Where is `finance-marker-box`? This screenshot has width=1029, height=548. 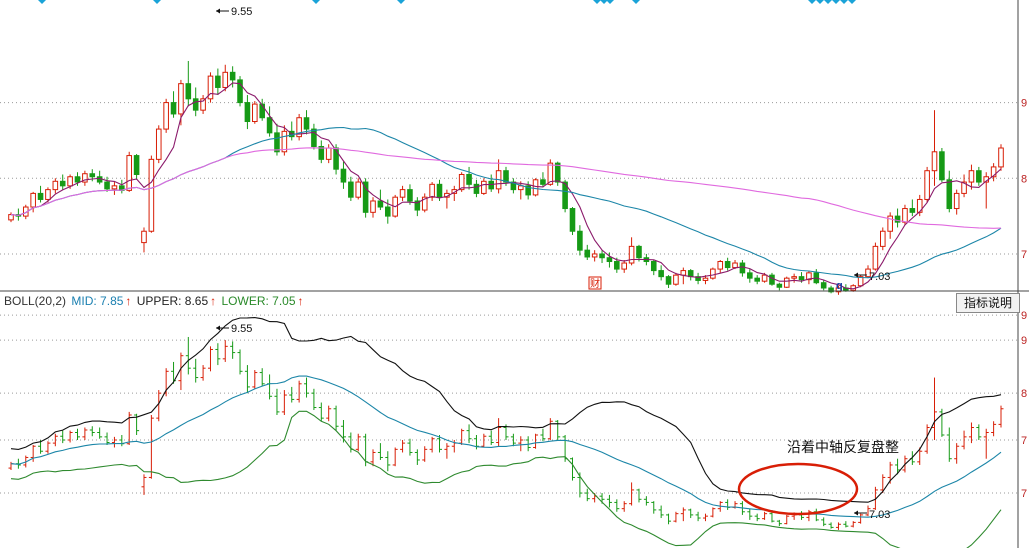 finance-marker-box is located at coordinates (595, 283).